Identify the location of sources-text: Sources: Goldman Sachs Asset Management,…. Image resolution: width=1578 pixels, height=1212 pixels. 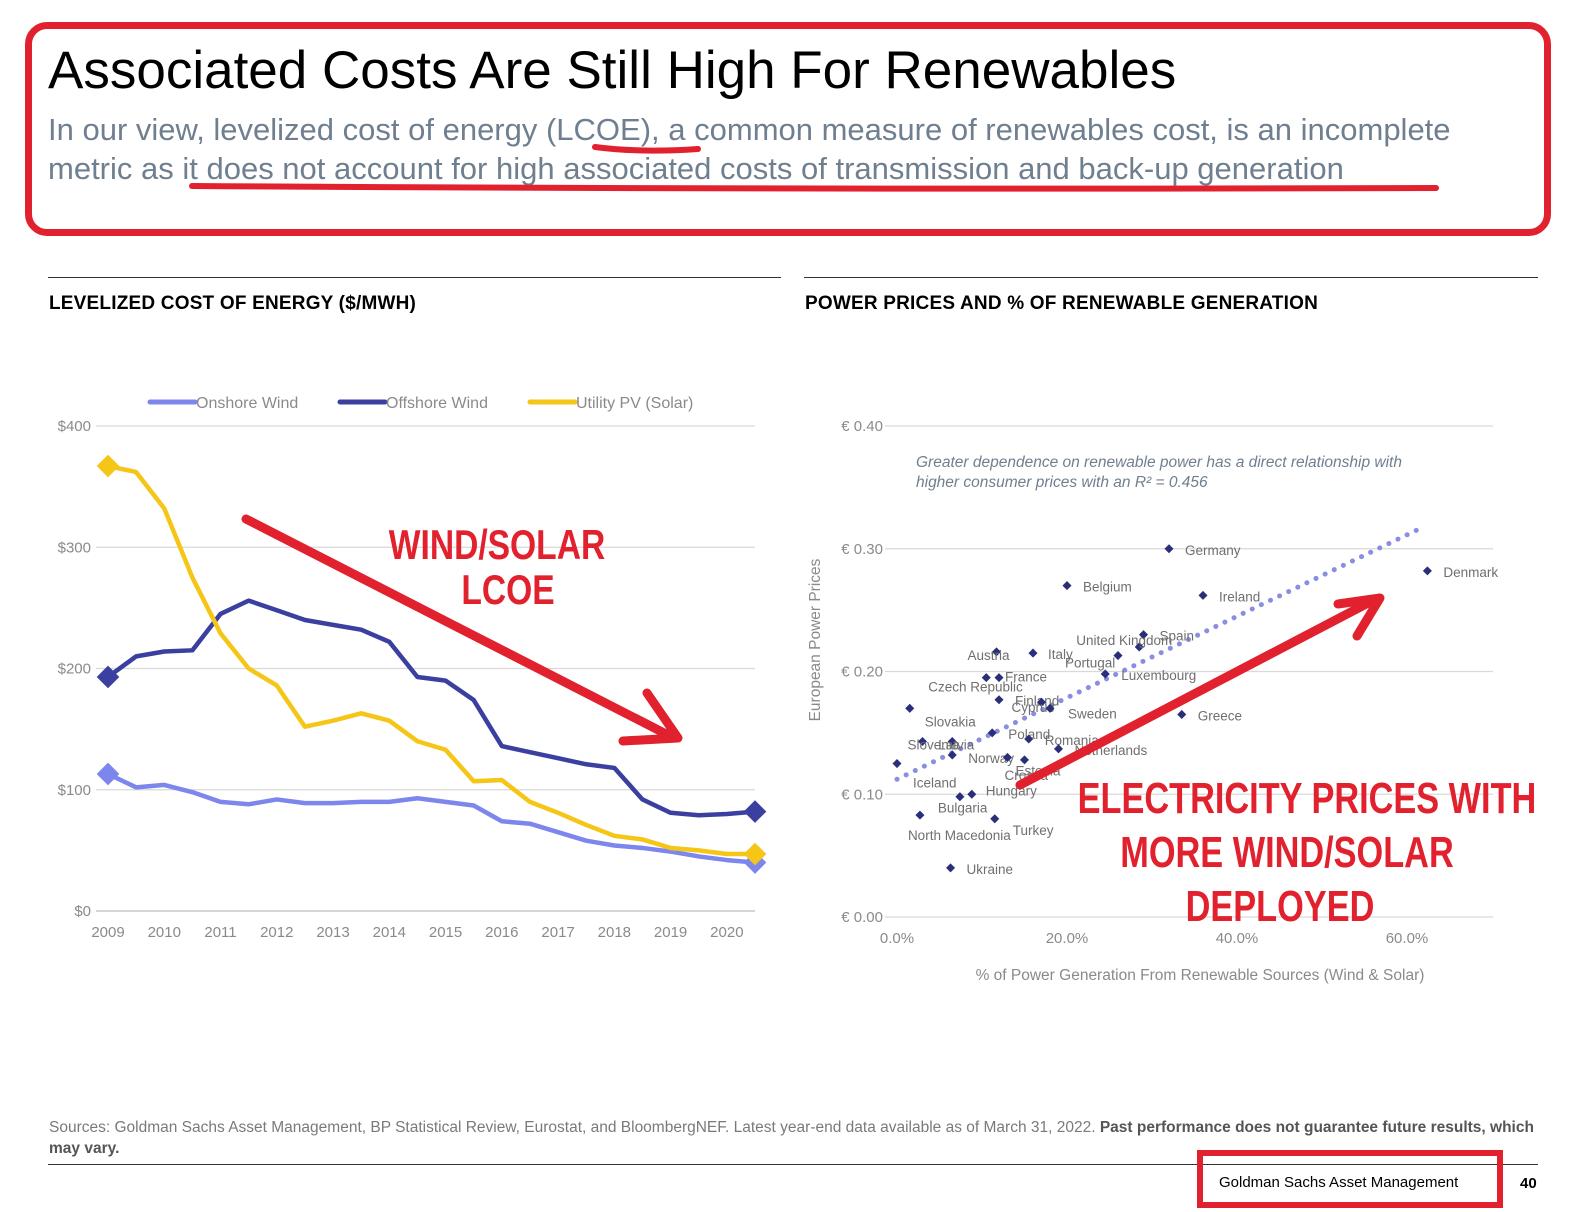
(572, 1127).